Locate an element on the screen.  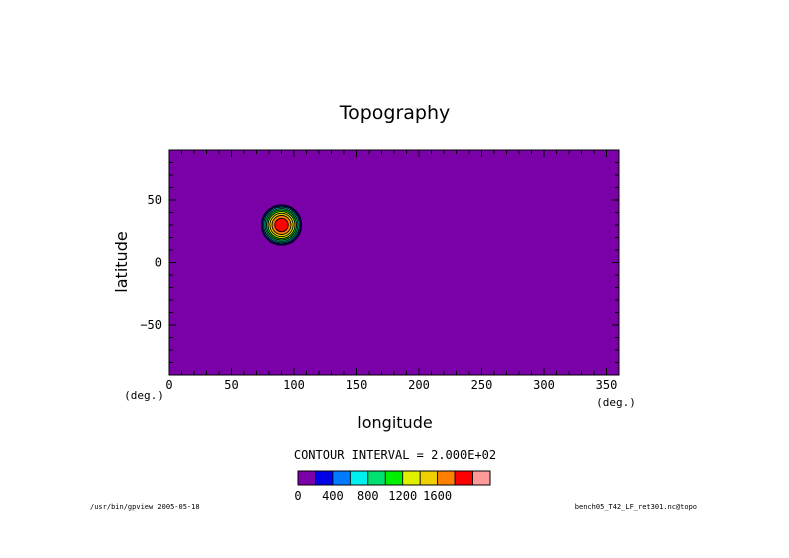
x-tick-label: 50 is located at coordinates (231, 385).